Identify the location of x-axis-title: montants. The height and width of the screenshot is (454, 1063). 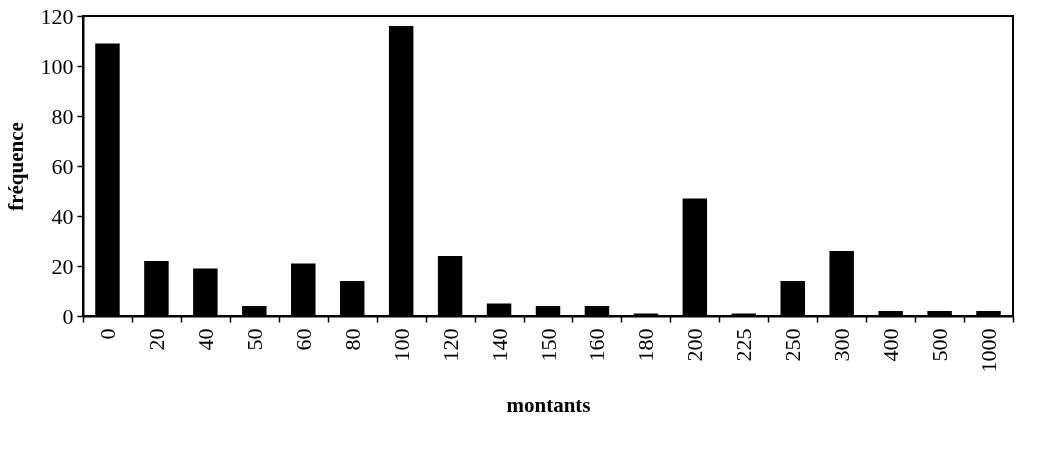
(548, 404).